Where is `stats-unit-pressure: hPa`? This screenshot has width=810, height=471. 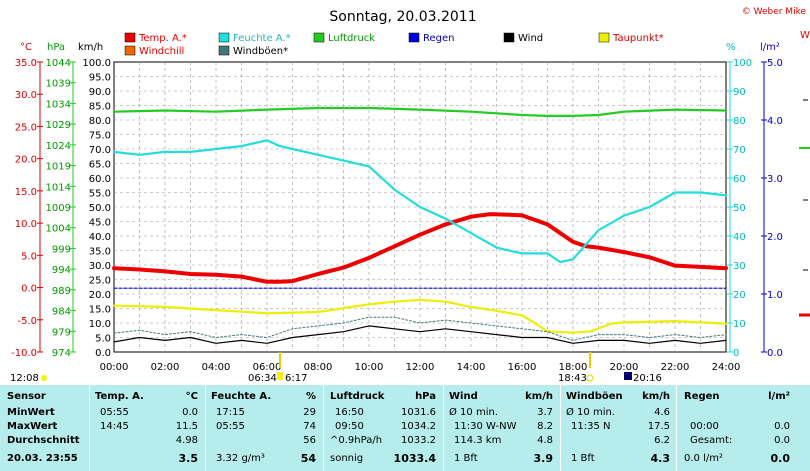
stats-unit-pressure: hPa is located at coordinates (425, 396).